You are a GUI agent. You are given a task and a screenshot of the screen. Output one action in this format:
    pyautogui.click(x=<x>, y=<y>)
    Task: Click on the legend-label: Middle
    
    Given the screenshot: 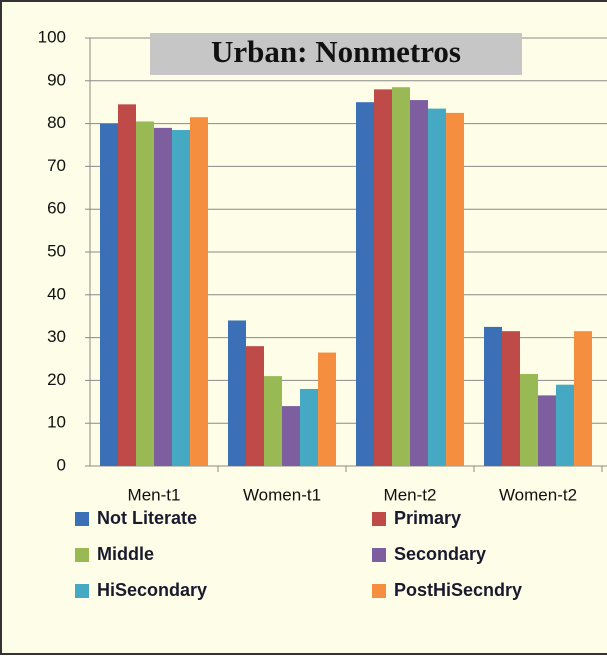 What is the action you would take?
    pyautogui.click(x=125, y=554)
    